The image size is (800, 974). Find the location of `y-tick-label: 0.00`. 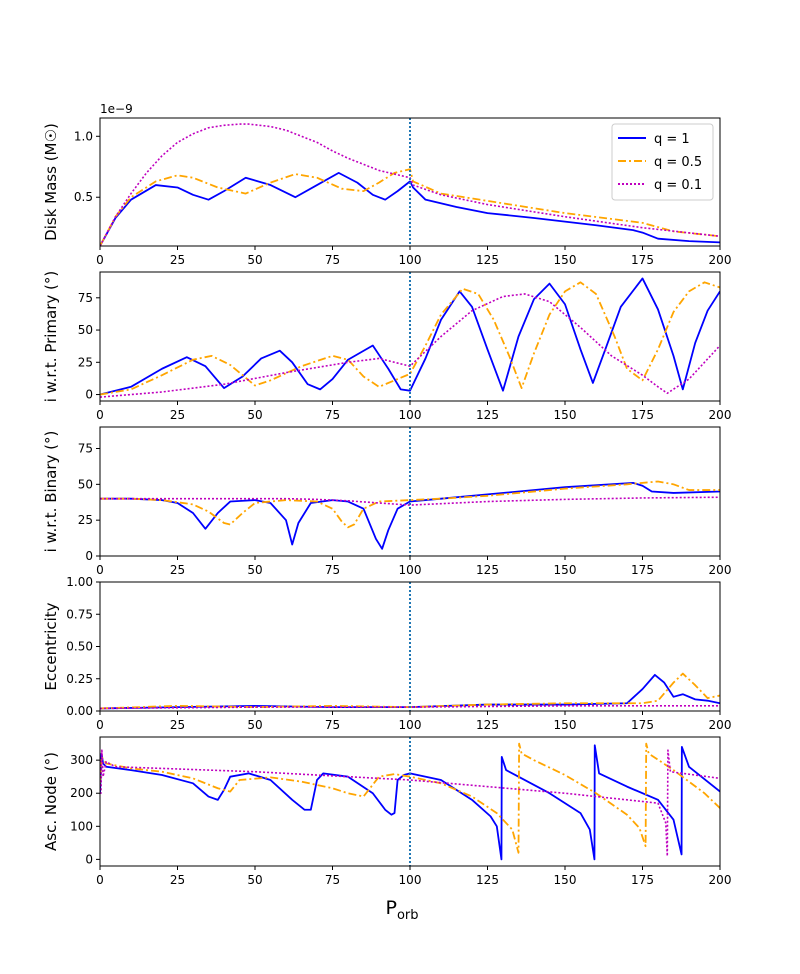

y-tick-label: 0.00 is located at coordinates (79, 711).